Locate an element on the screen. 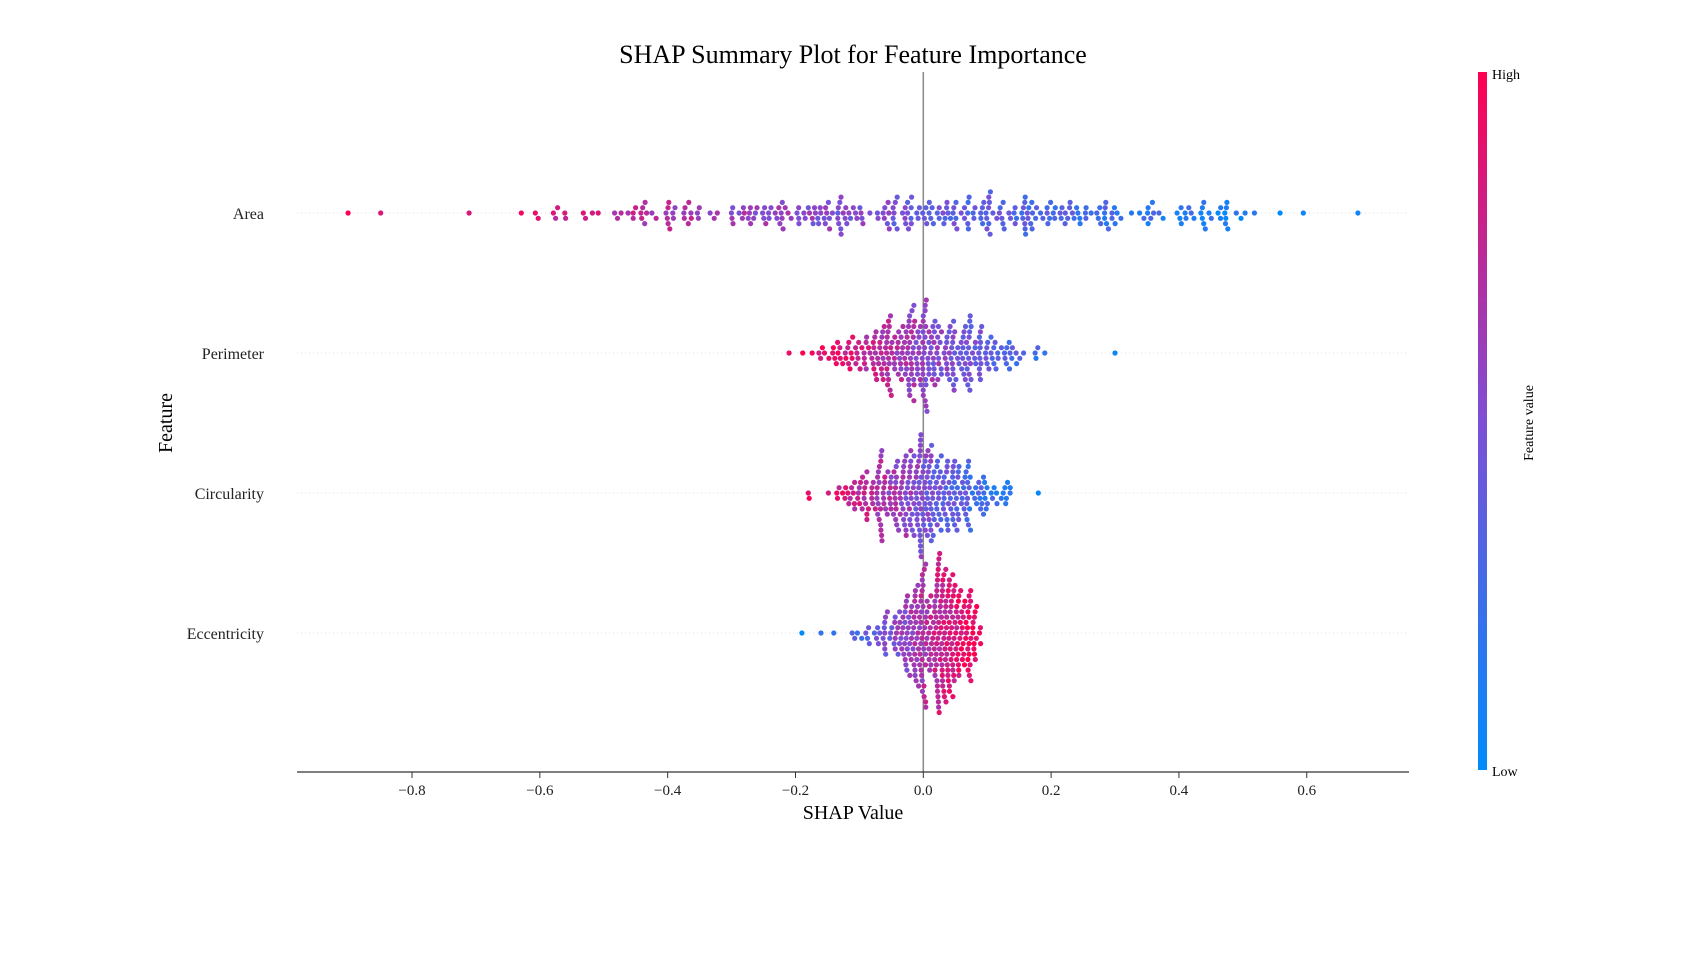  y-axis-label: Feature is located at coordinates (166, 423).